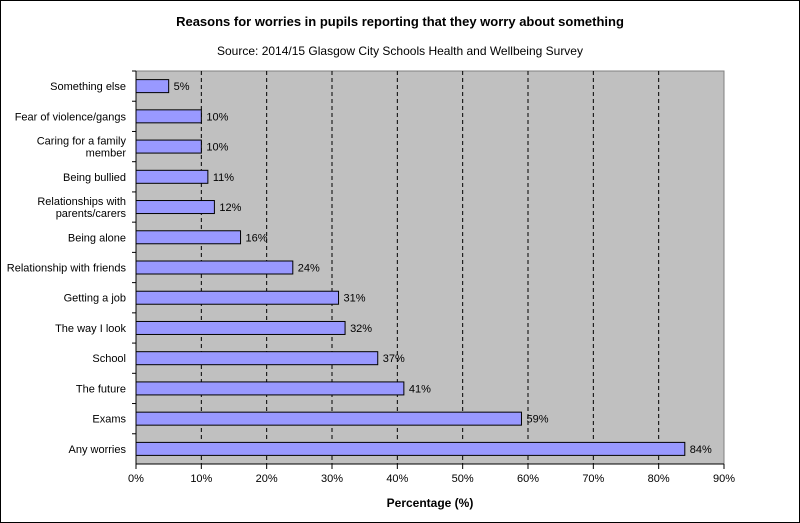  I want to click on data-label: 41%, so click(420, 389).